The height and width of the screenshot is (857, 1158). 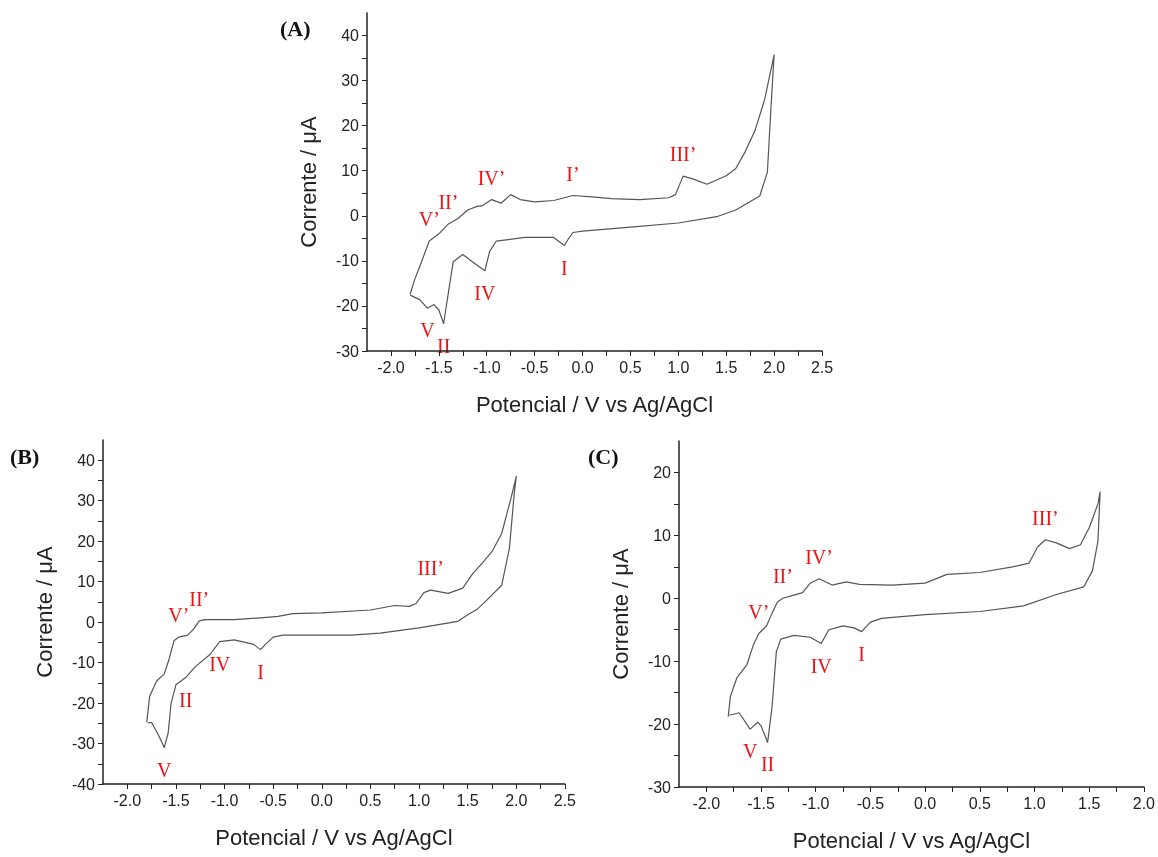 I want to click on chart-title: (A), so click(x=295, y=28).